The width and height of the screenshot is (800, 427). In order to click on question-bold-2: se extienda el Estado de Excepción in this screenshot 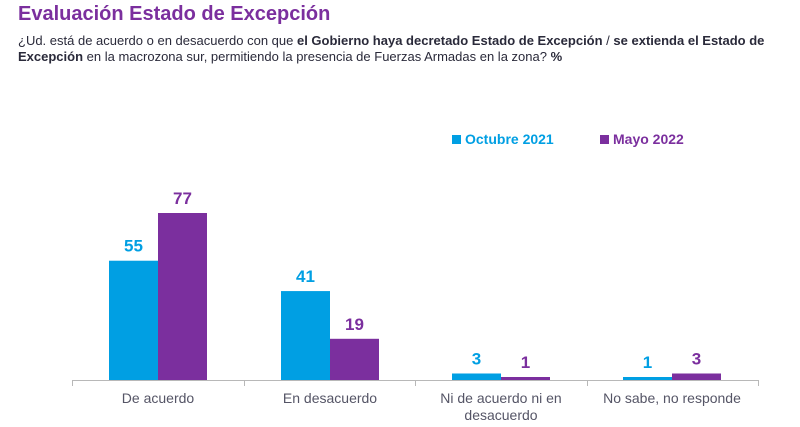, I will do `click(391, 48)`.